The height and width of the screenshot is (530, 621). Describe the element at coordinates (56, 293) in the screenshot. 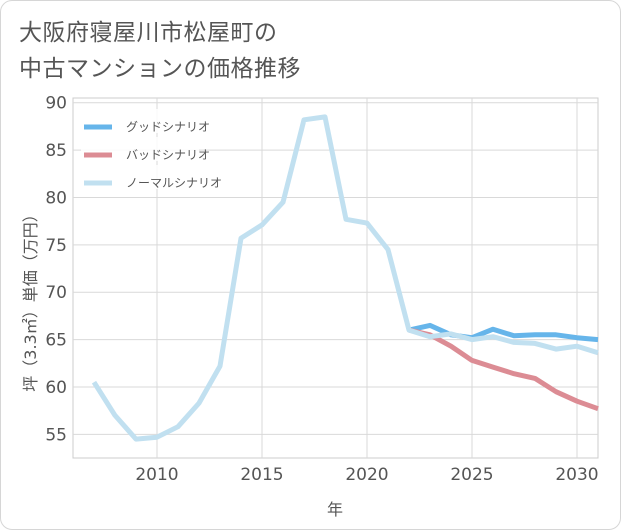

I see `y-tick-label: 70` at that location.